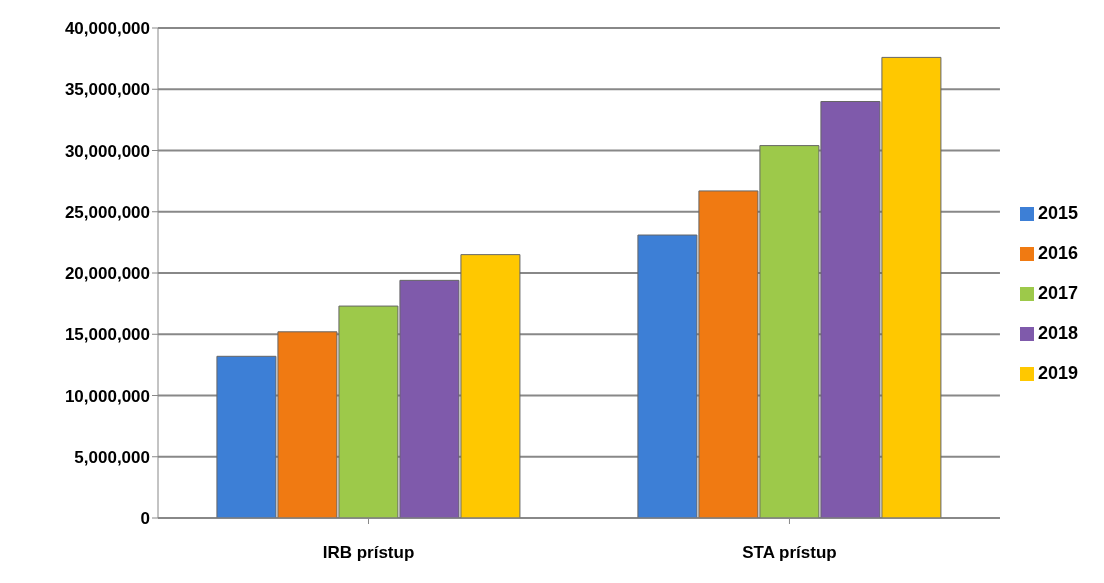  I want to click on y-tick-label: 35,000,000, so click(107, 90).